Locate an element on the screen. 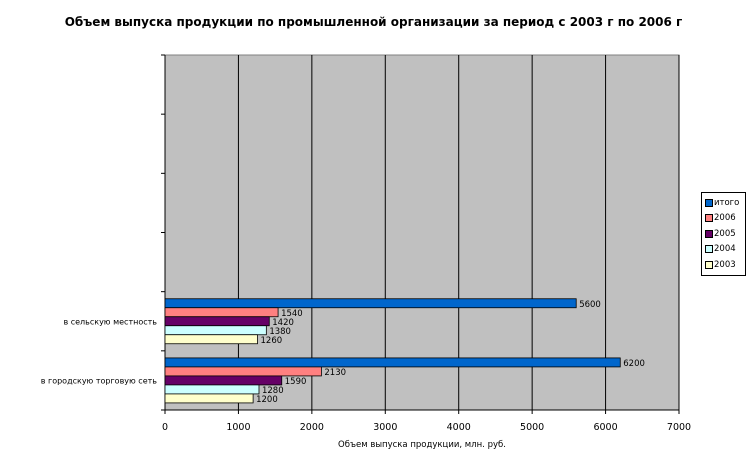  x-tick-label: 0 is located at coordinates (165, 427).